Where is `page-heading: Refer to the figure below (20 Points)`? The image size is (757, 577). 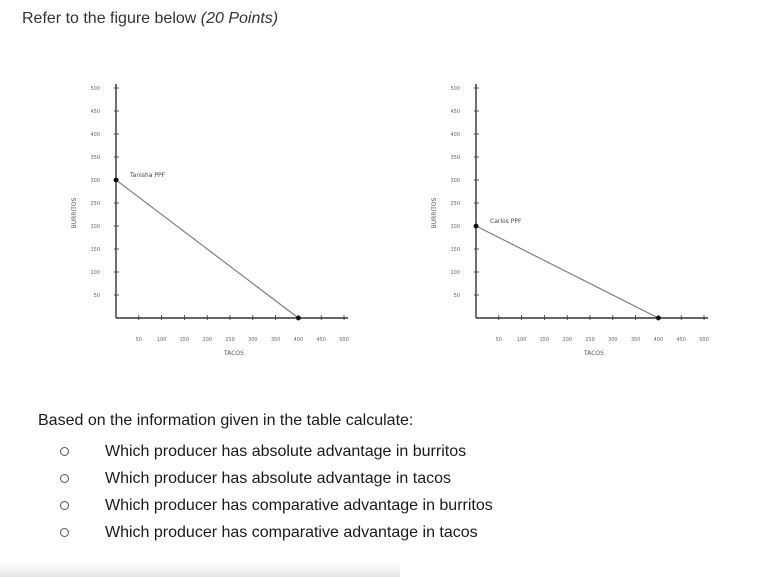 page-heading: Refer to the figure below (20 Points) is located at coordinates (150, 19).